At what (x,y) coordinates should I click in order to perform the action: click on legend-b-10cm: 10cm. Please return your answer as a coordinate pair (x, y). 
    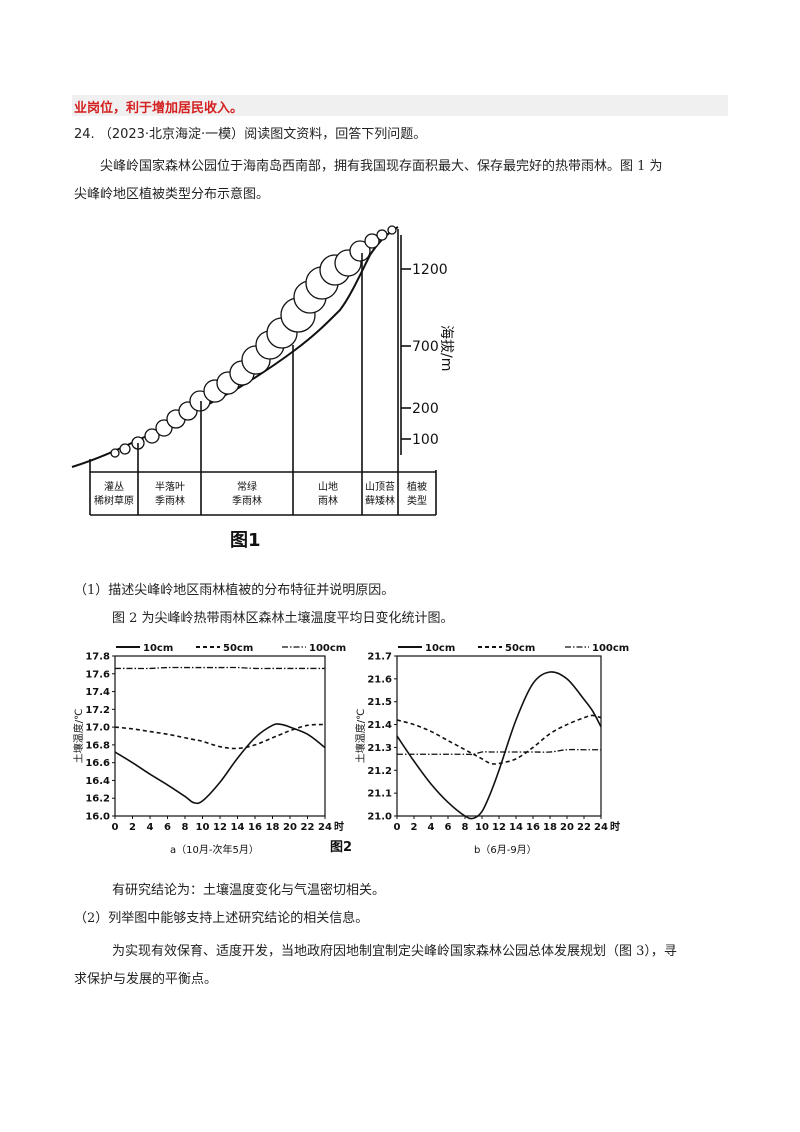
    Looking at the image, I should click on (440, 648).